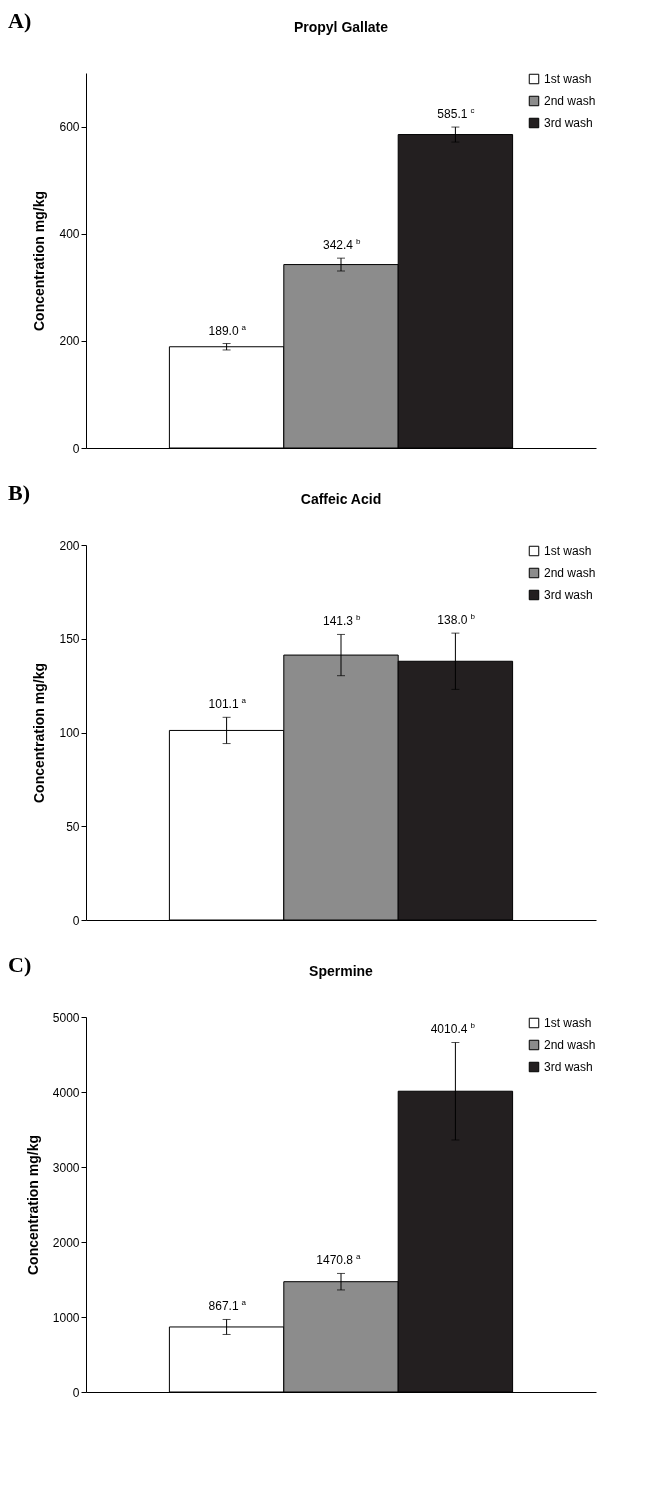 This screenshot has width=654, height=1486. I want to click on y-tick-label: 2000, so click(66, 1242).